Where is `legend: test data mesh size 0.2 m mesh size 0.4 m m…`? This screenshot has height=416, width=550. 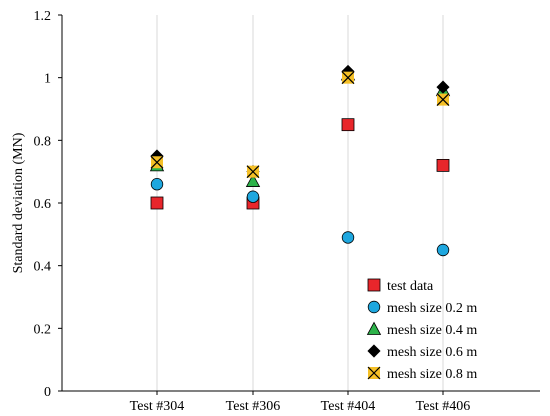
legend: test data mesh size 0.2 m mesh size 0.4 m m… is located at coordinates (421, 330).